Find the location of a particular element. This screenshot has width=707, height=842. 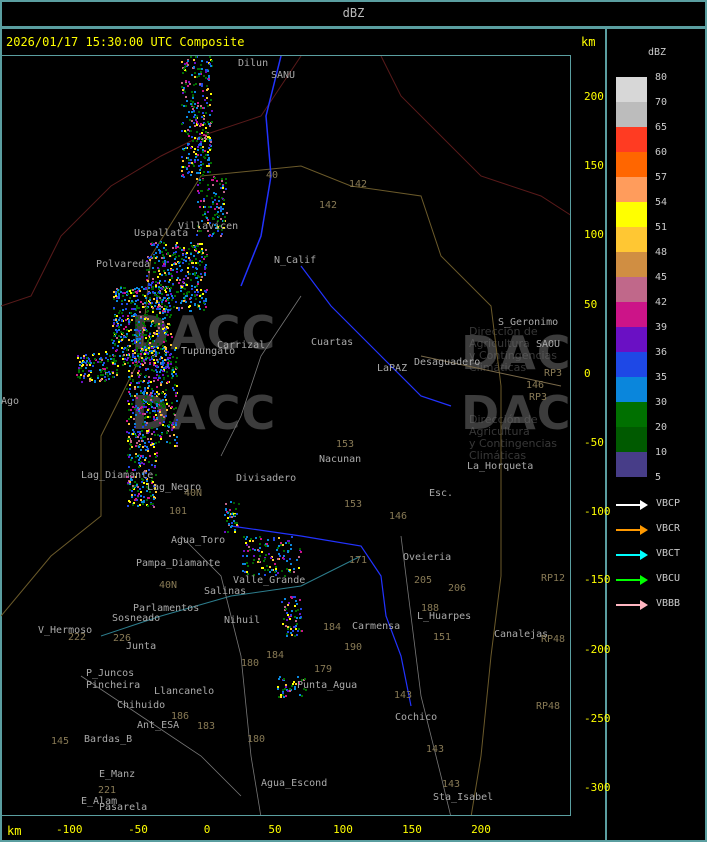

route-label: 146 is located at coordinates (398, 516).